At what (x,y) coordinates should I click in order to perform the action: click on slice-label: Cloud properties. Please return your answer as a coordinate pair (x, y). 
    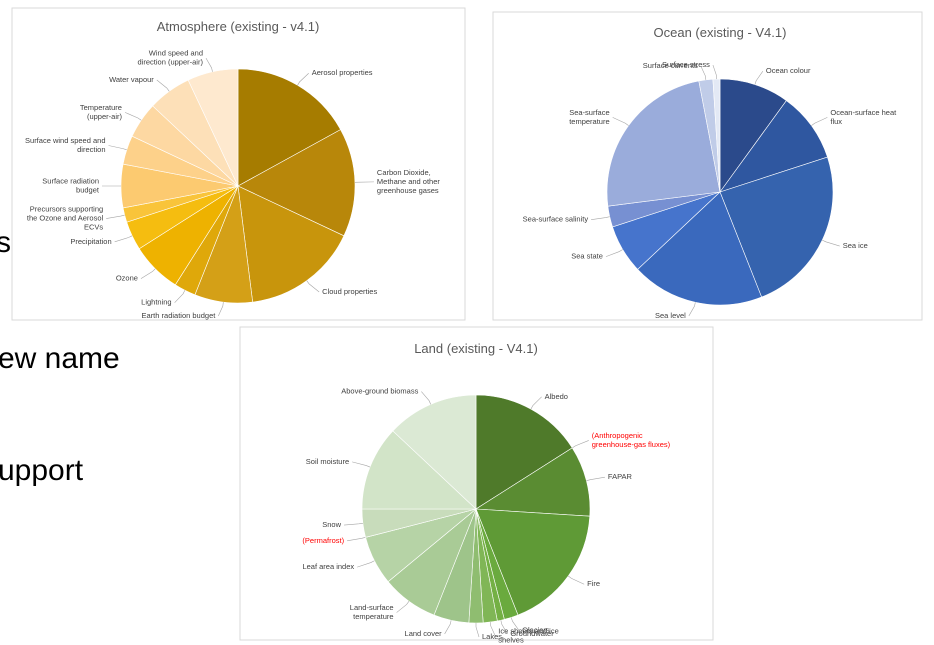
    Looking at the image, I should click on (349, 291).